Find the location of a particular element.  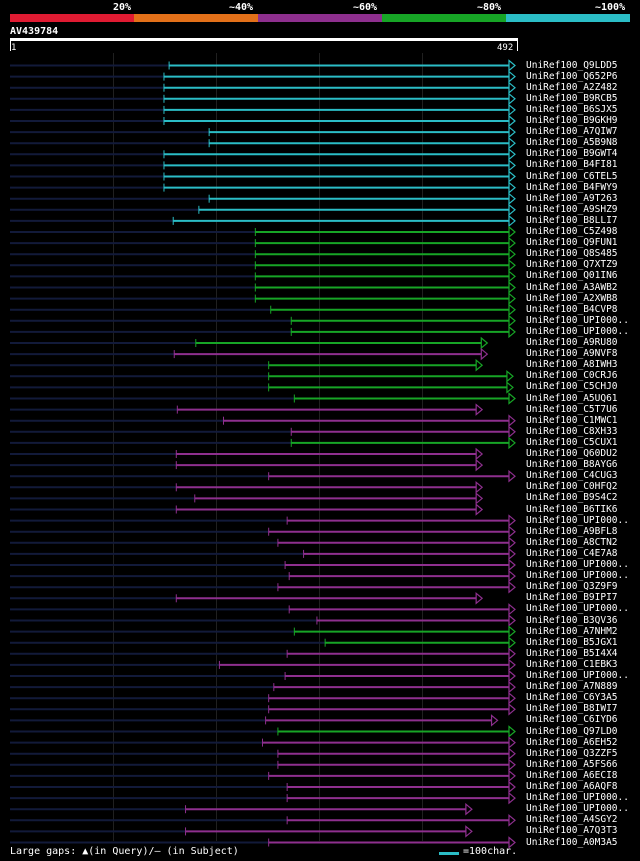

query-end-label: 492 is located at coordinates (505, 48).